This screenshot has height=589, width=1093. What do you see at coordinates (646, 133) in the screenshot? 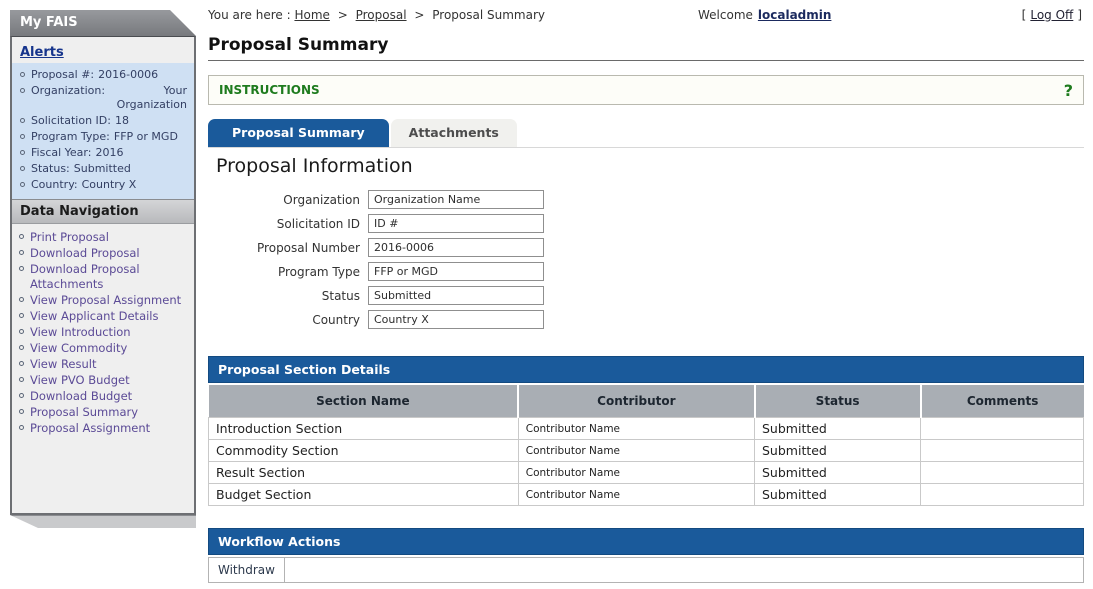
I see `tab-bar: Proposal Summary Attachments` at bounding box center [646, 133].